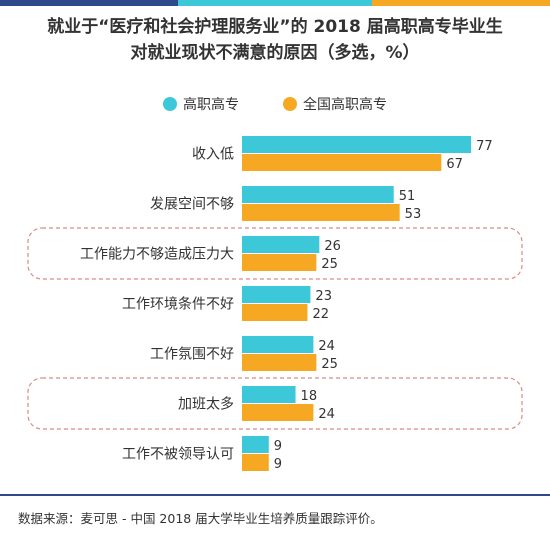 The image size is (550, 545). What do you see at coordinates (275, 104) in the screenshot?
I see `legend: 高职高专 全国高职高专` at bounding box center [275, 104].